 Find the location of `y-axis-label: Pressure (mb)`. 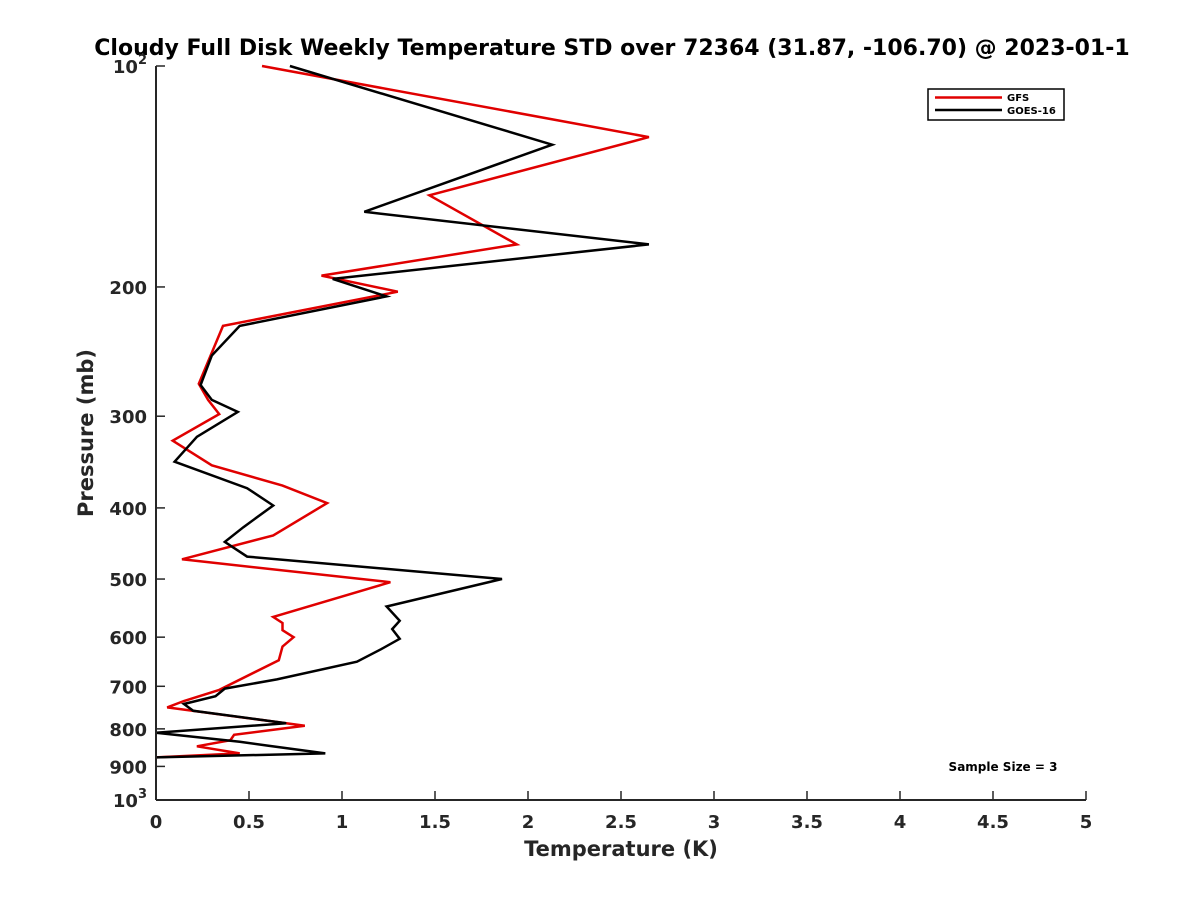

y-axis-label: Pressure (mb) is located at coordinates (86, 433).